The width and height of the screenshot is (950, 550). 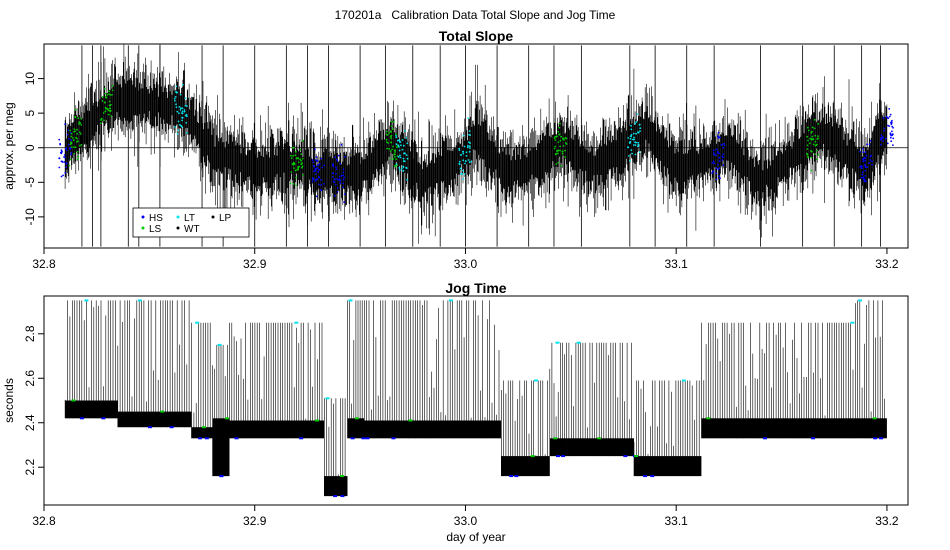 I want to click on jog-time-x-label: day of year, so click(x=475, y=537).